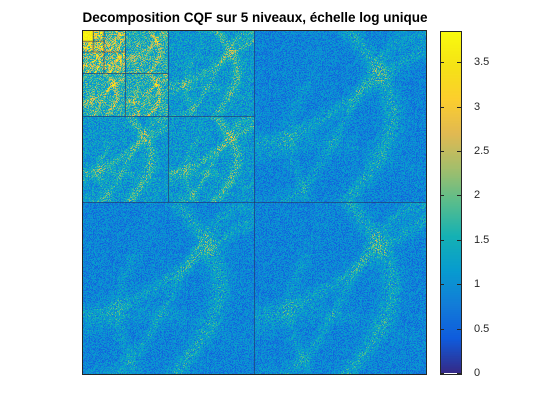  I want to click on colorbar, so click(450, 202).